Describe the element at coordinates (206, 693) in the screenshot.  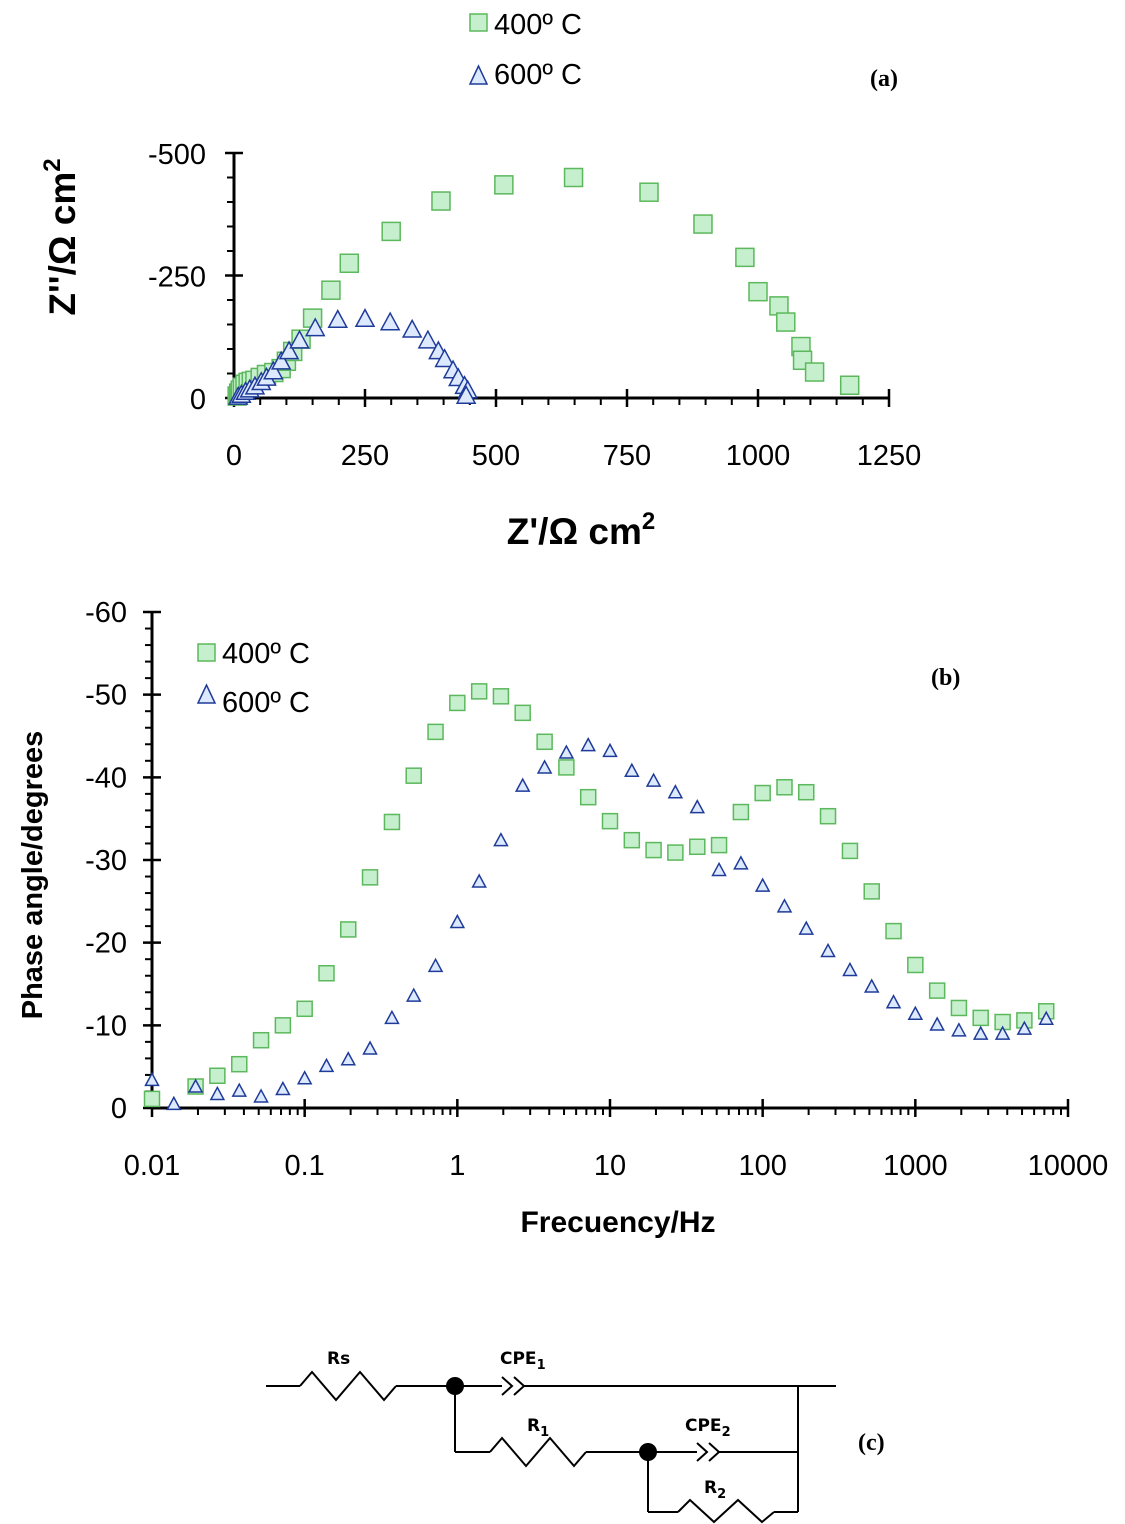
I see `legend-b-600-marker` at that location.